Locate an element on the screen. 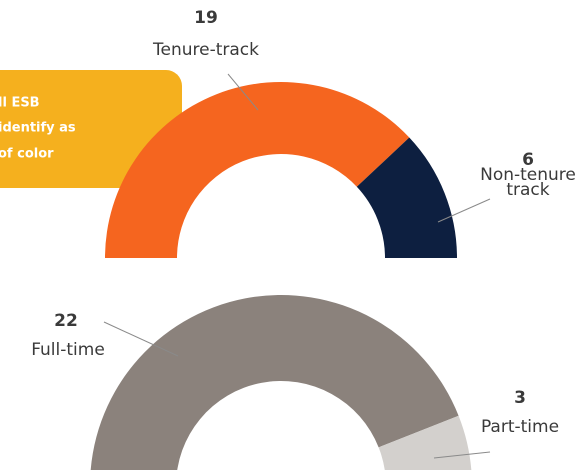  category-label: Full-time is located at coordinates (68, 350).